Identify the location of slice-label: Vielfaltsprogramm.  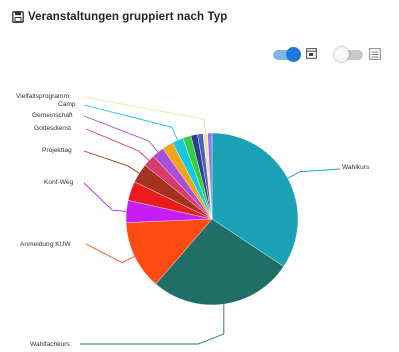
(43, 96).